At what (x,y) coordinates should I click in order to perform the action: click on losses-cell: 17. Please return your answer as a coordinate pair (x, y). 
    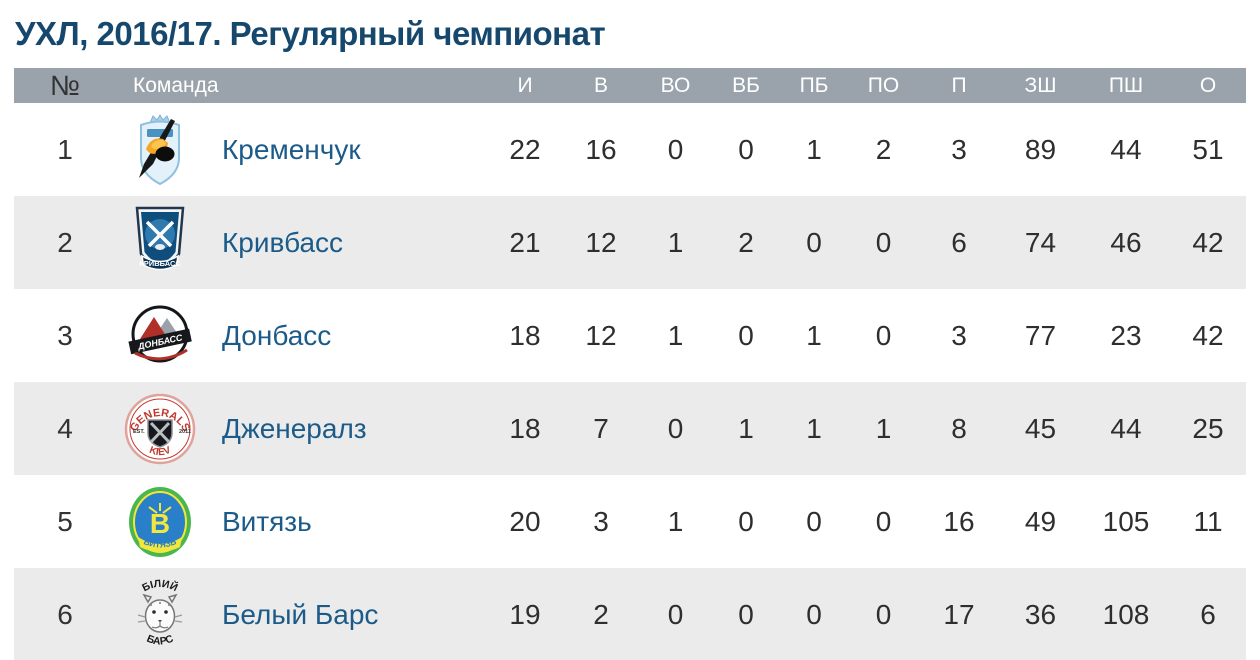
    Looking at the image, I should click on (959, 614).